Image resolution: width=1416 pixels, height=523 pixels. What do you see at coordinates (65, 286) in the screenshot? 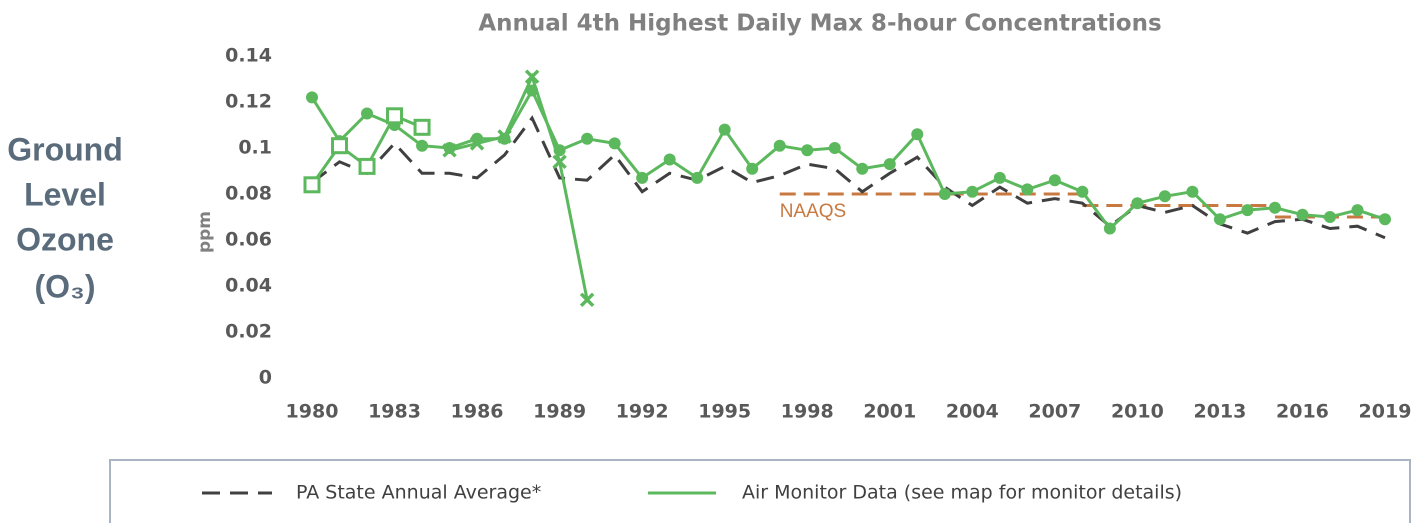
I see `side-label: (O₃)` at bounding box center [65, 286].